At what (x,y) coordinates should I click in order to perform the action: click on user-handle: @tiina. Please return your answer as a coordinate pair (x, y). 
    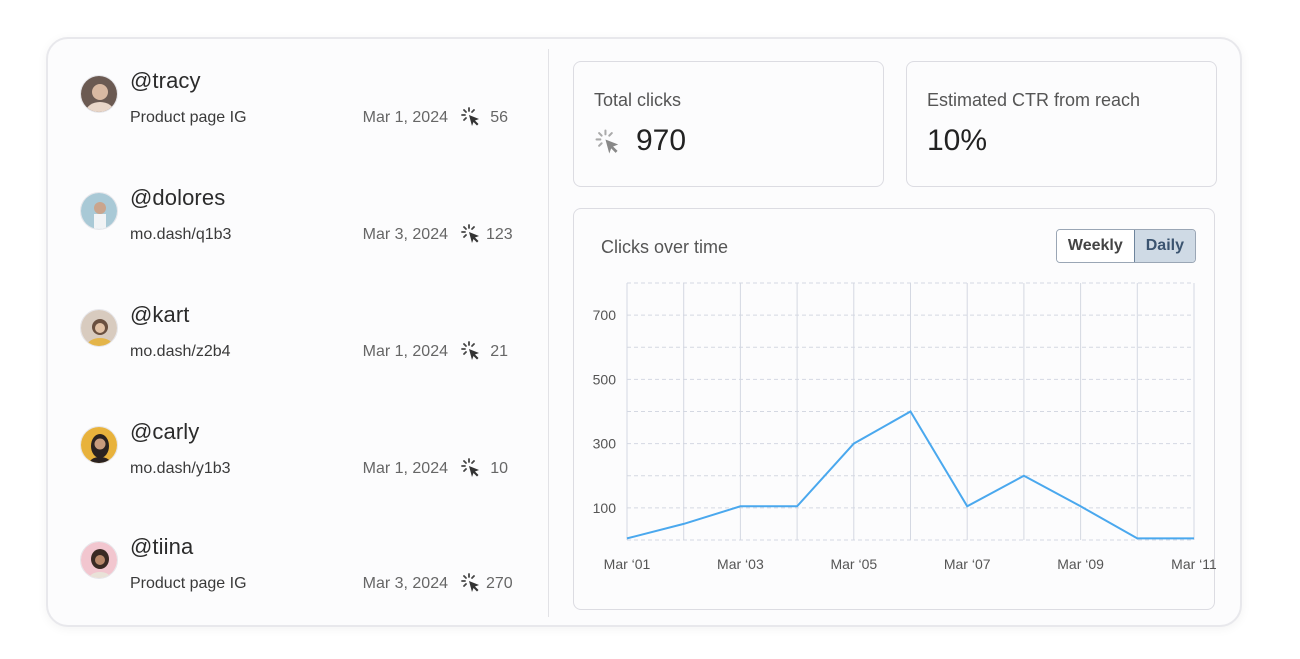
    Looking at the image, I should click on (162, 546).